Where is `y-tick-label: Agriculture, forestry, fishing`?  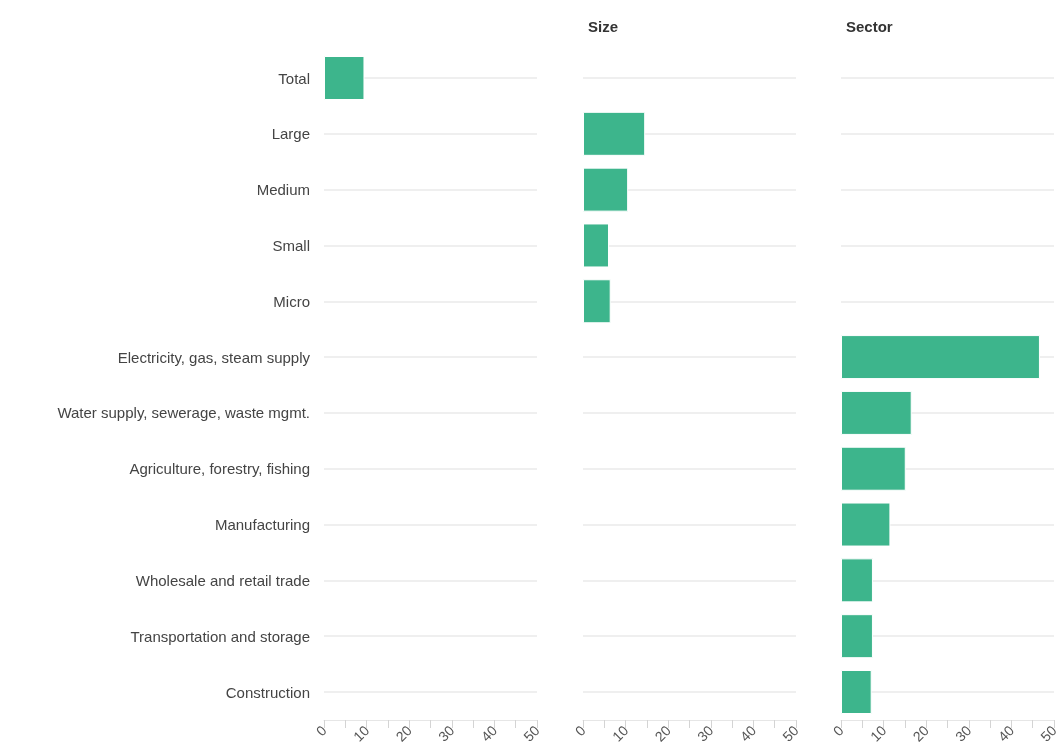
y-tick-label: Agriculture, forestry, fishing is located at coordinates (219, 469).